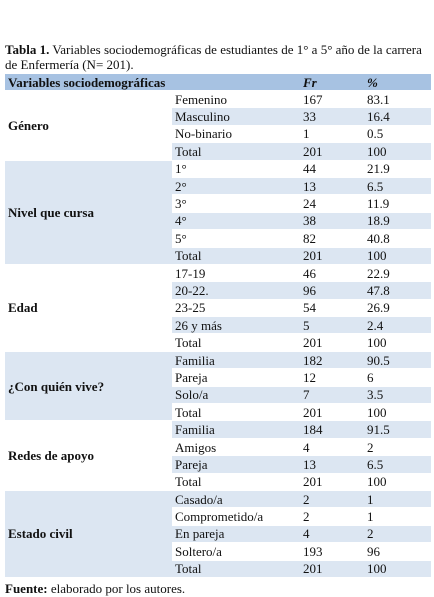 The height and width of the screenshot is (597, 434). What do you see at coordinates (332, 203) in the screenshot?
I see `table-cell: 24` at bounding box center [332, 203].